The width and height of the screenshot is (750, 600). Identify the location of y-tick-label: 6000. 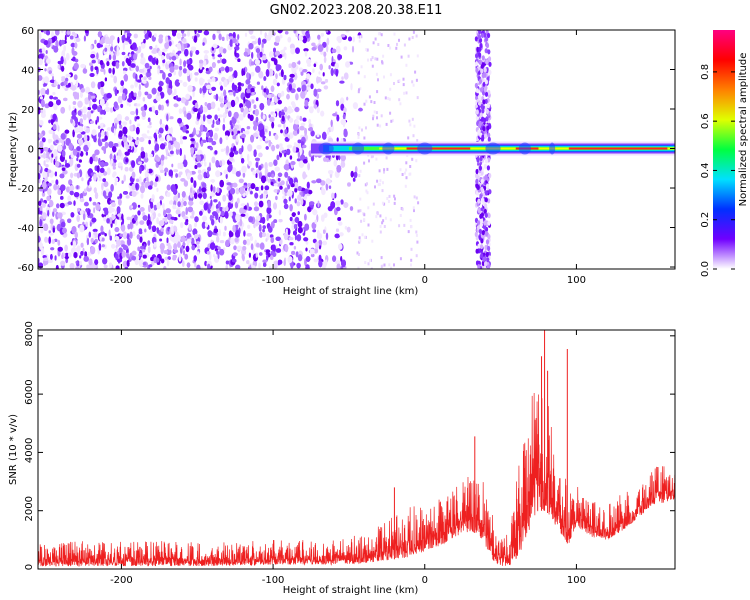
(29, 391).